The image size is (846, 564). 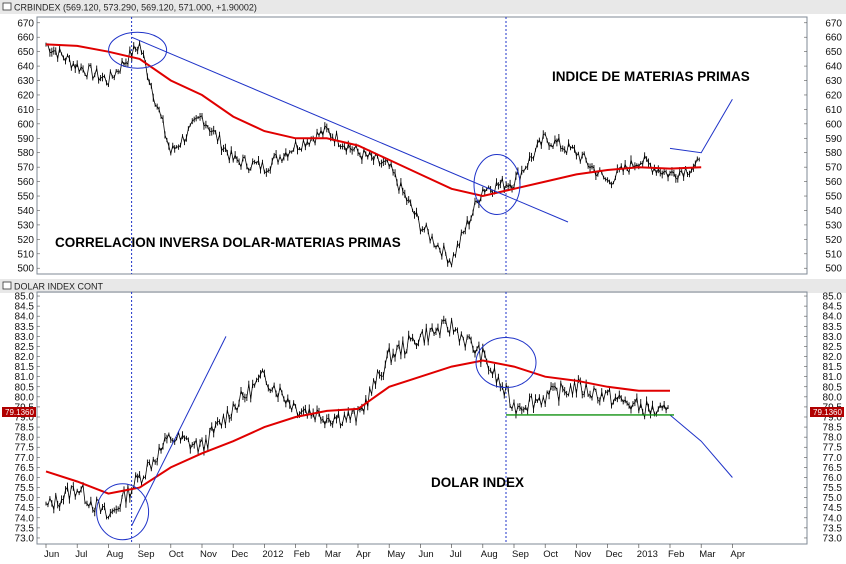 What do you see at coordinates (146, 554) in the screenshot?
I see `x-tick-label: Sep` at bounding box center [146, 554].